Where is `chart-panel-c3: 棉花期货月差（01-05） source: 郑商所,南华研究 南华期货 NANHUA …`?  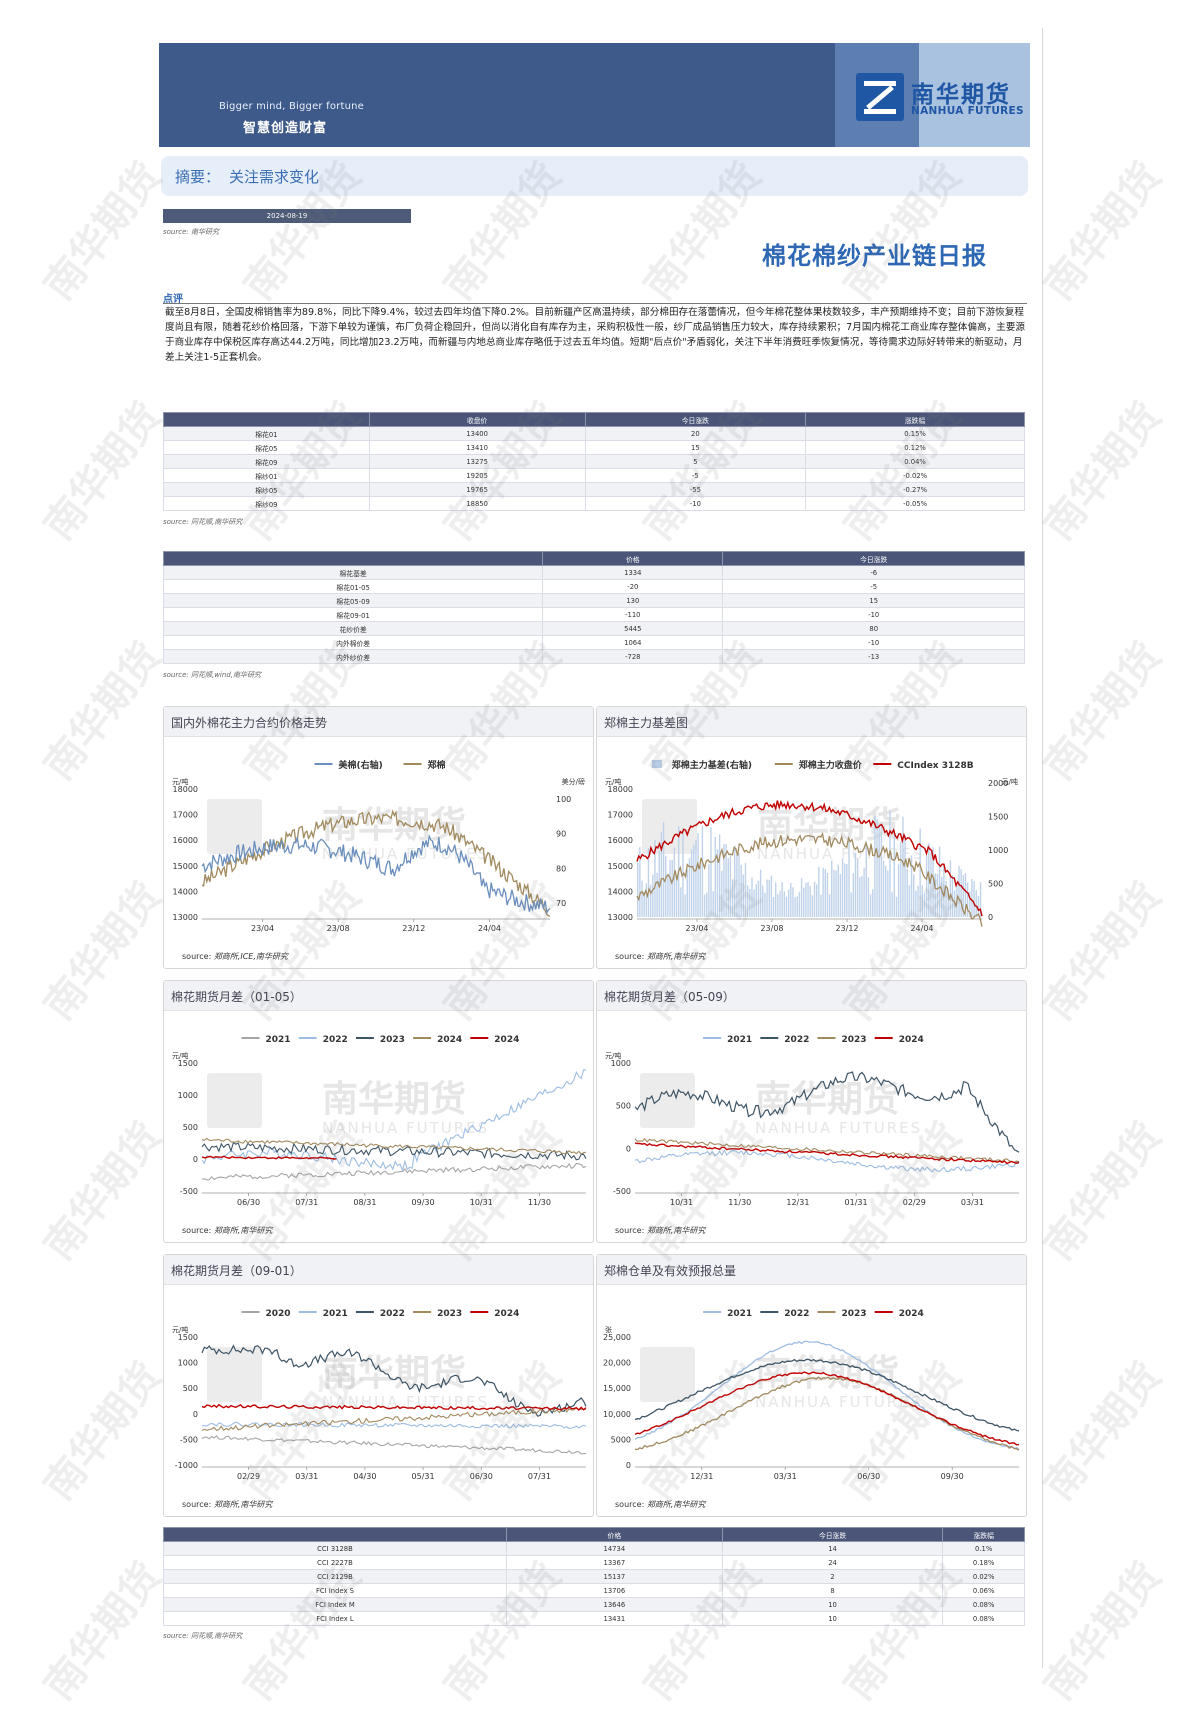
chart-panel-c3: 棉花期货月差（01-05） source: 郑商所,南华研究 南华期货 NANHUA … is located at coordinates (378, 1111).